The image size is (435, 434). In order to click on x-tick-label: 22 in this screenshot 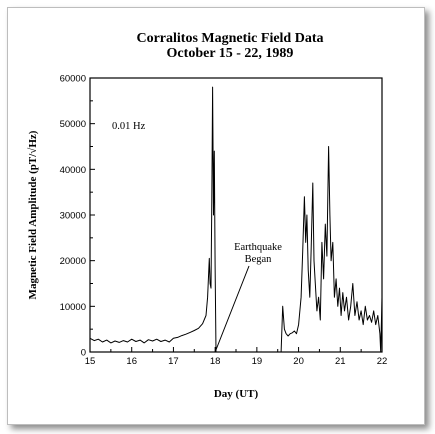, I will do `click(382, 361)`.